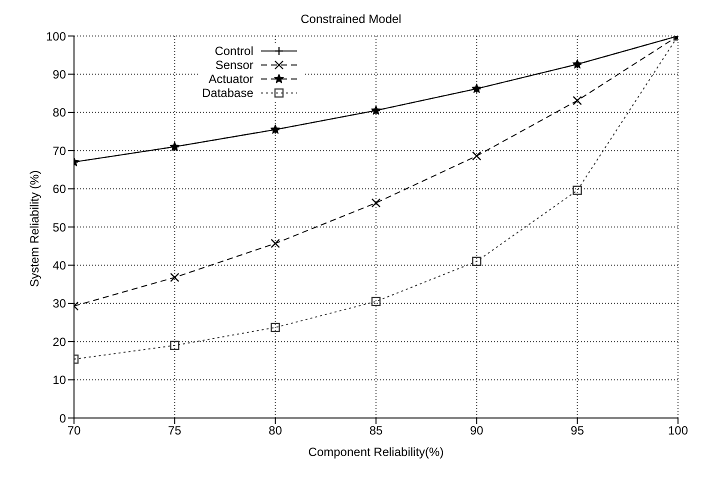 The height and width of the screenshot is (496, 702). I want to click on legend-label: Control, so click(234, 51).